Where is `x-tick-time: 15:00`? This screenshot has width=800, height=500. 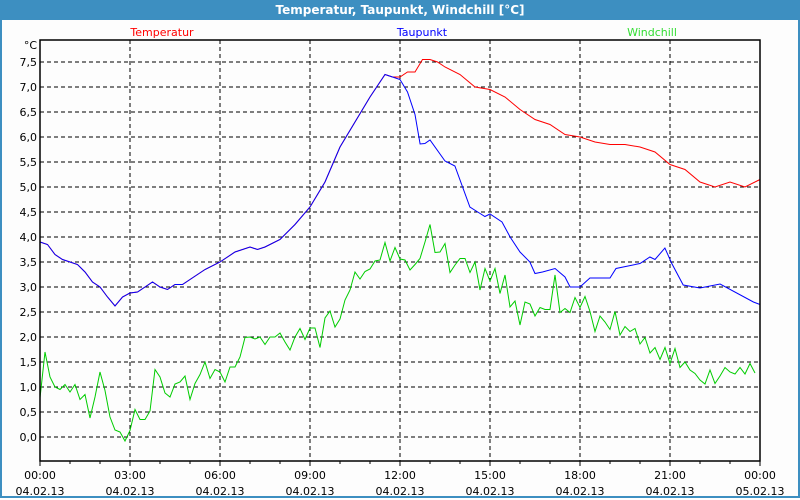 x-tick-time: 15:00 is located at coordinates (490, 475).